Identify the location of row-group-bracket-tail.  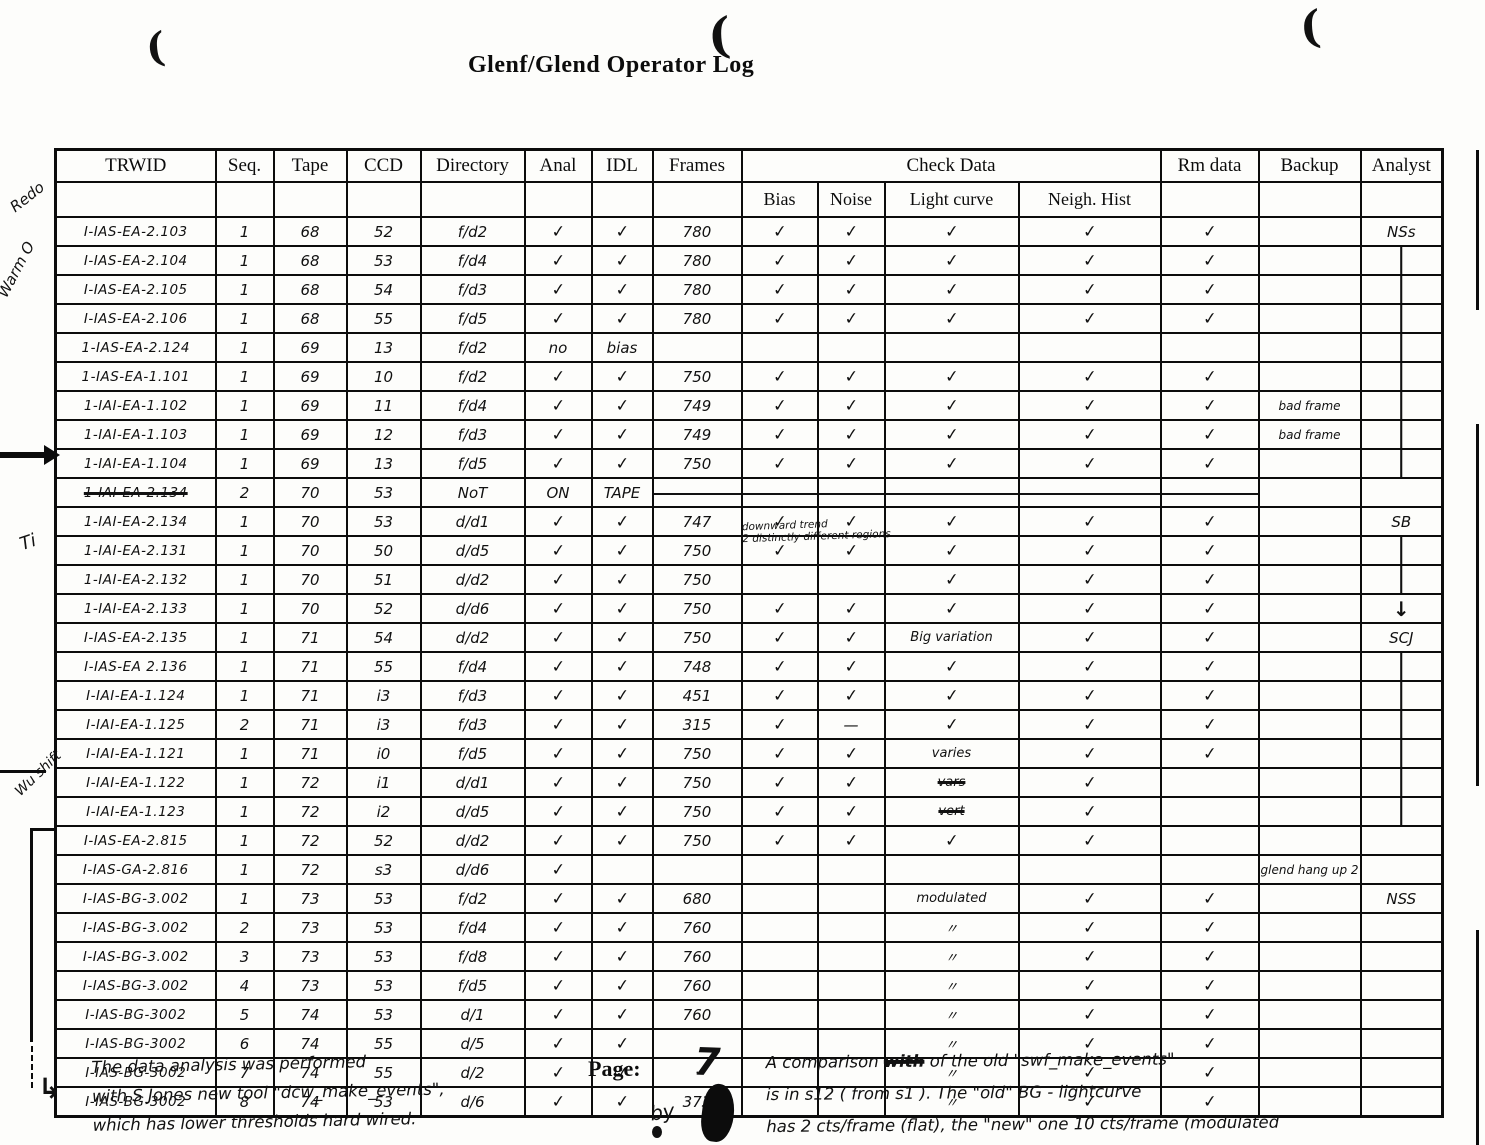
(32, 1067).